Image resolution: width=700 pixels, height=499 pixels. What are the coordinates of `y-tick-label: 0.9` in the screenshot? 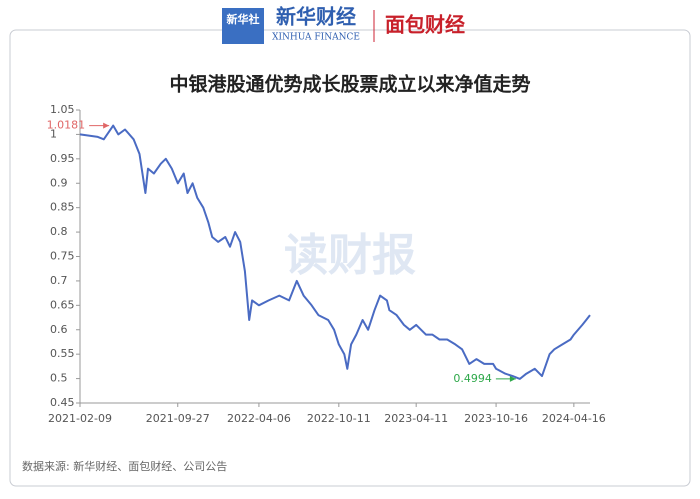 It's located at (59, 182).